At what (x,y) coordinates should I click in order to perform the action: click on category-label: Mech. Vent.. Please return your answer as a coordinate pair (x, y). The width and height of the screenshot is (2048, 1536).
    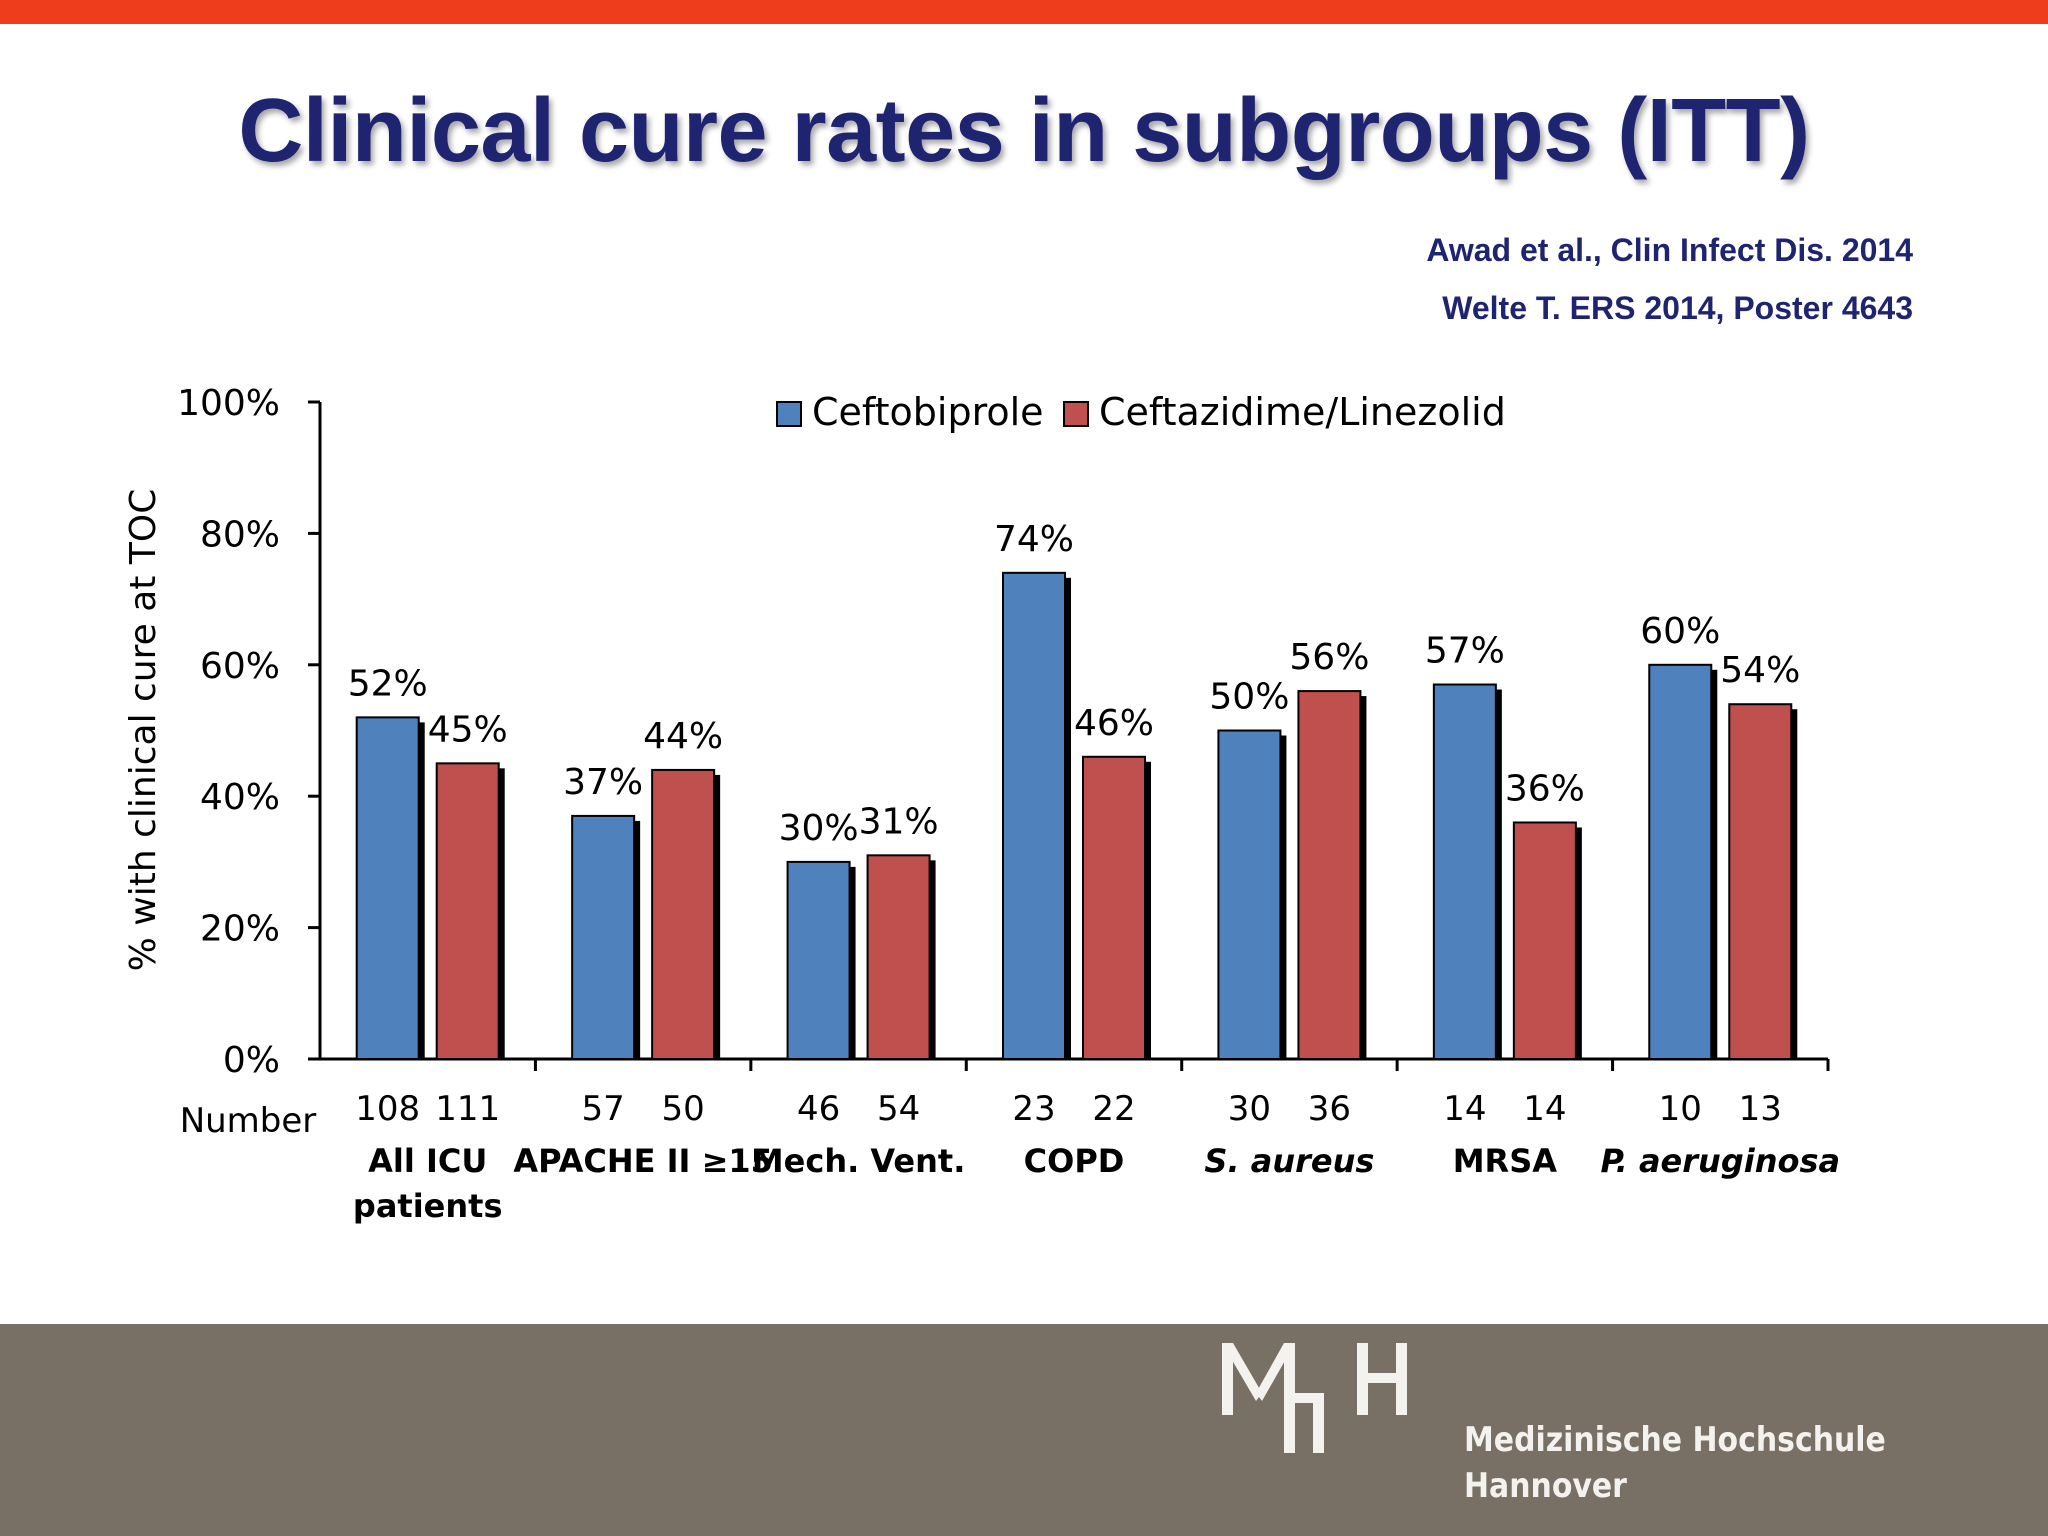
    Looking at the image, I should click on (859, 1161).